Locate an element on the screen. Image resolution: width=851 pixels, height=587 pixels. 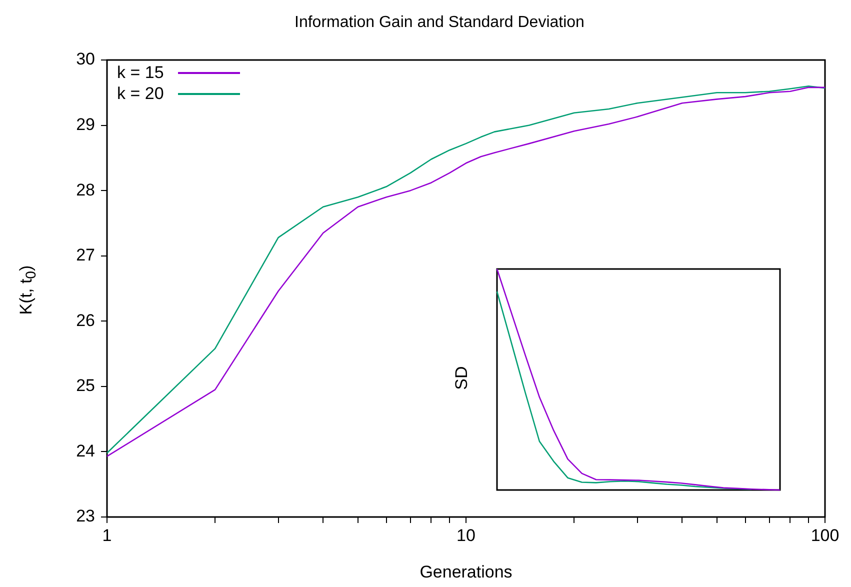
y-tick-label: 30 is located at coordinates (85, 59).